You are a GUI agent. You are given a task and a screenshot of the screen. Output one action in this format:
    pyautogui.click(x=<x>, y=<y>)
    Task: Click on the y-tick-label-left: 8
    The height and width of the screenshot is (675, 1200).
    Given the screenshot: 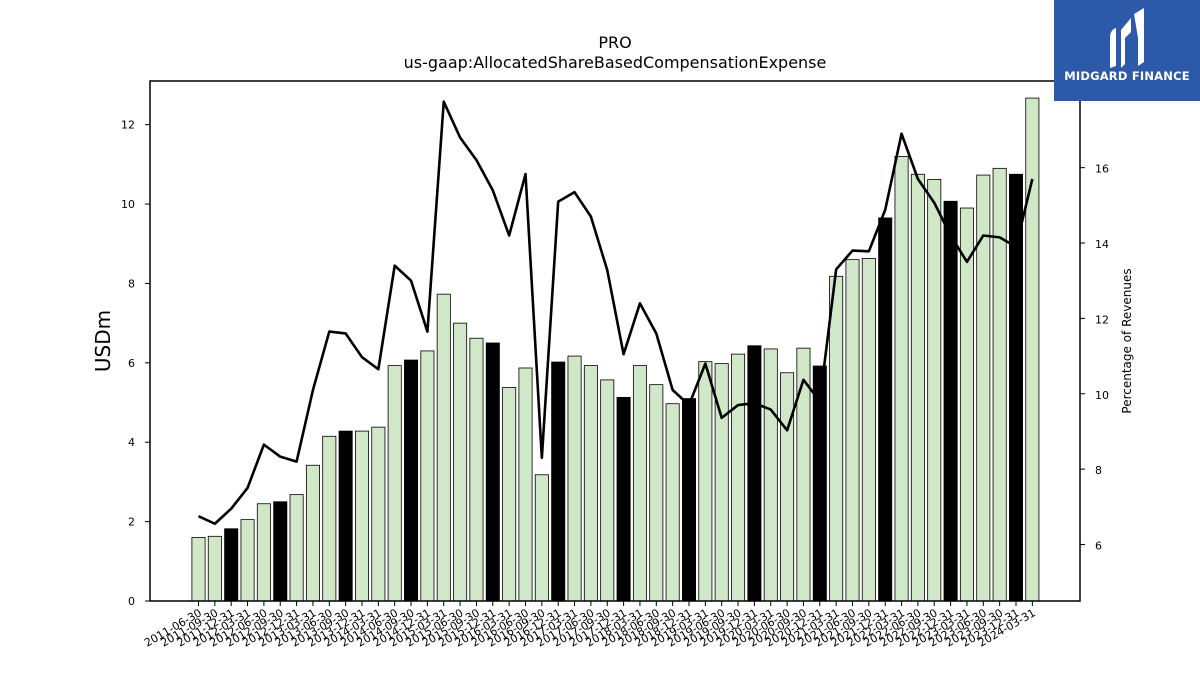 What is the action you would take?
    pyautogui.click(x=131, y=283)
    